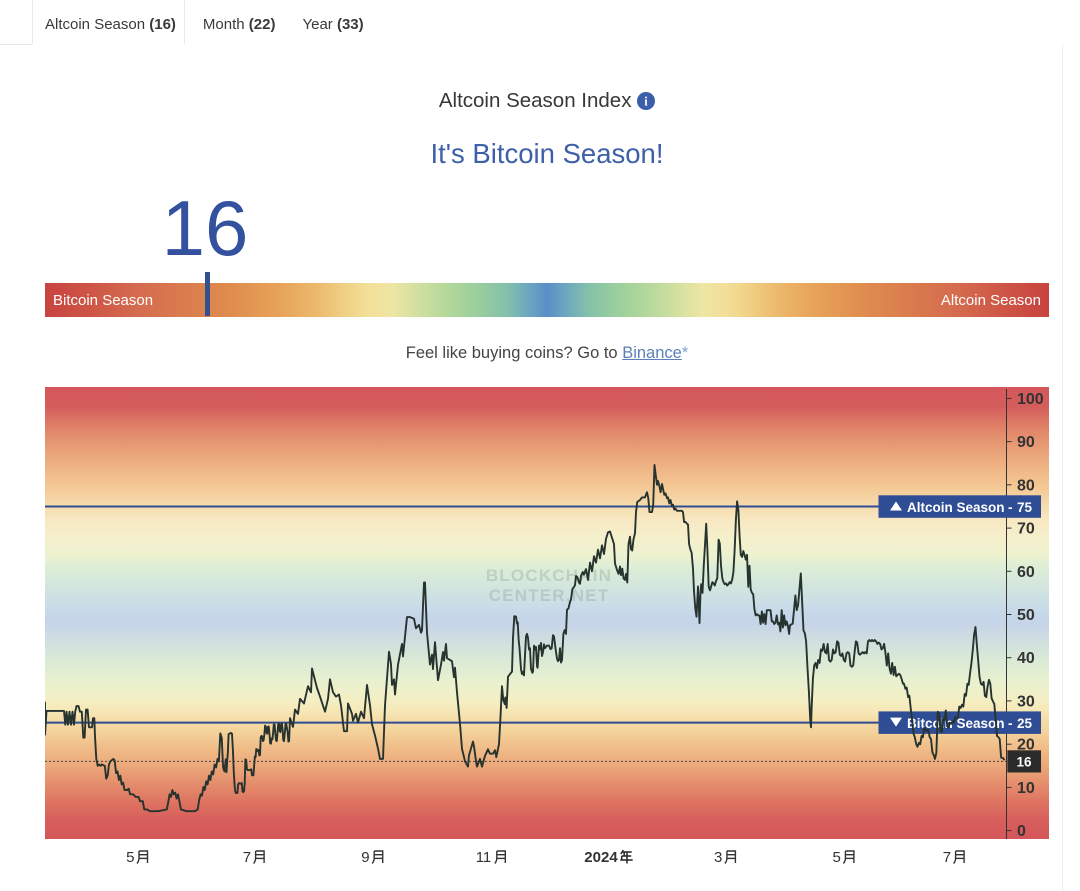  I want to click on svg-text: 80, so click(1026, 485).